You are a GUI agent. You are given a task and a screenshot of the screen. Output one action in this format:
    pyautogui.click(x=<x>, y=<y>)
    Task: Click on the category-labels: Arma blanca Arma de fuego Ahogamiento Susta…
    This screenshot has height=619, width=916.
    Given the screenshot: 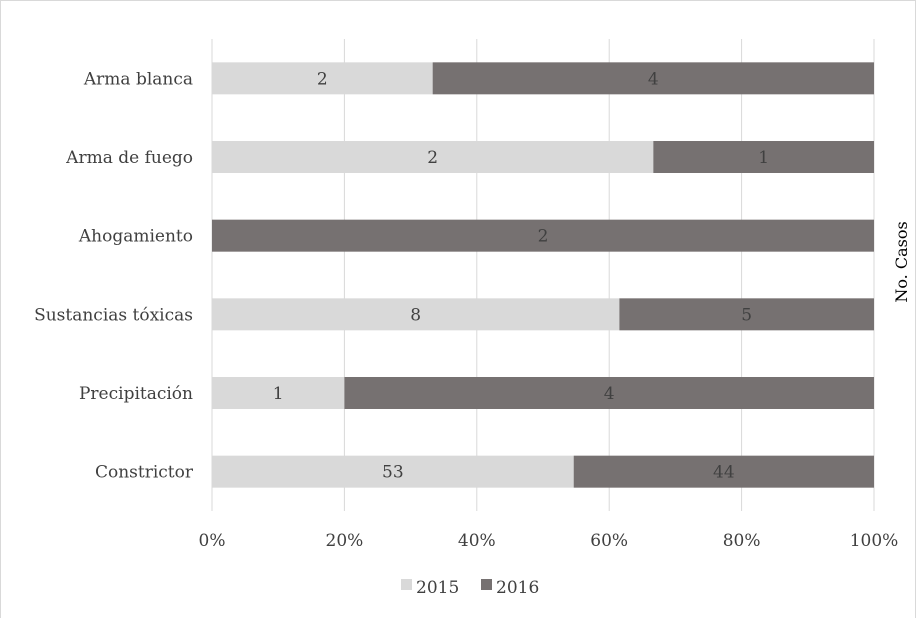 What is the action you would take?
    pyautogui.click(x=114, y=275)
    